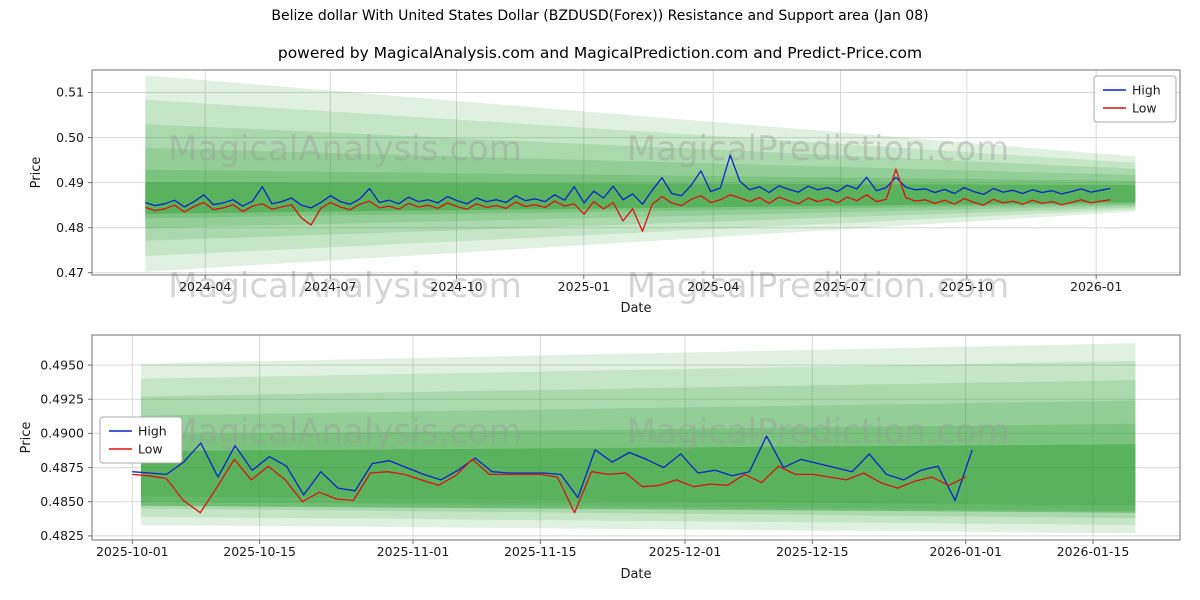  Describe the element at coordinates (812, 551) in the screenshot. I see `x-tick-label: 2025-12-15` at that location.